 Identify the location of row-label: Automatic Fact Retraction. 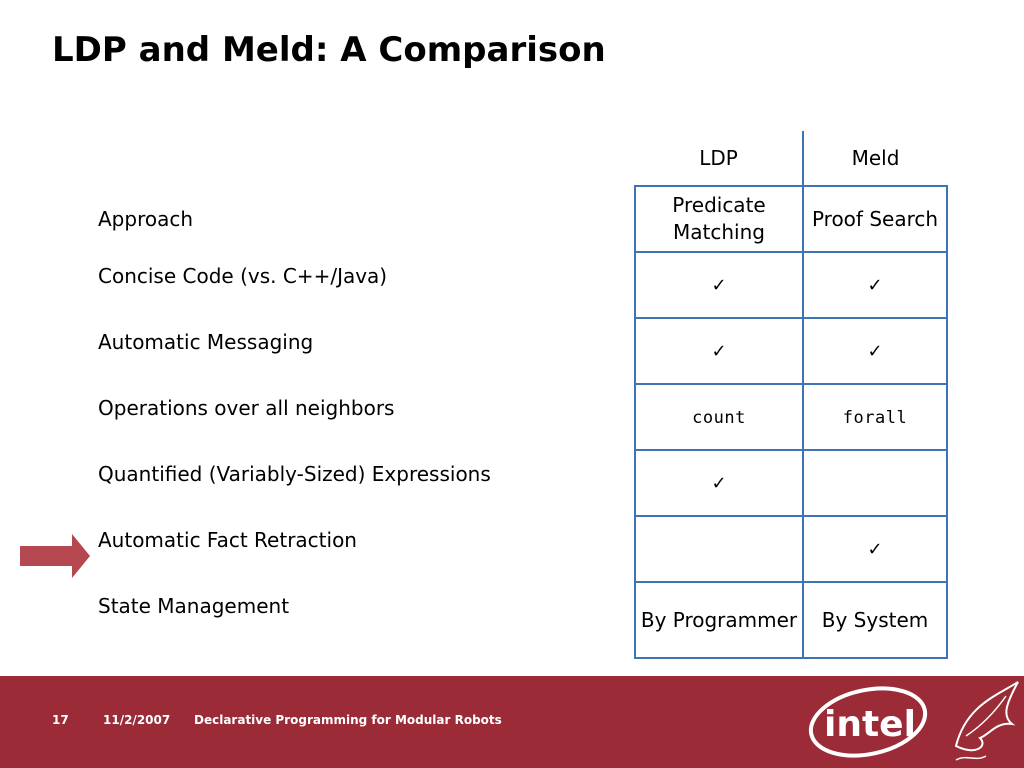
(227, 540).